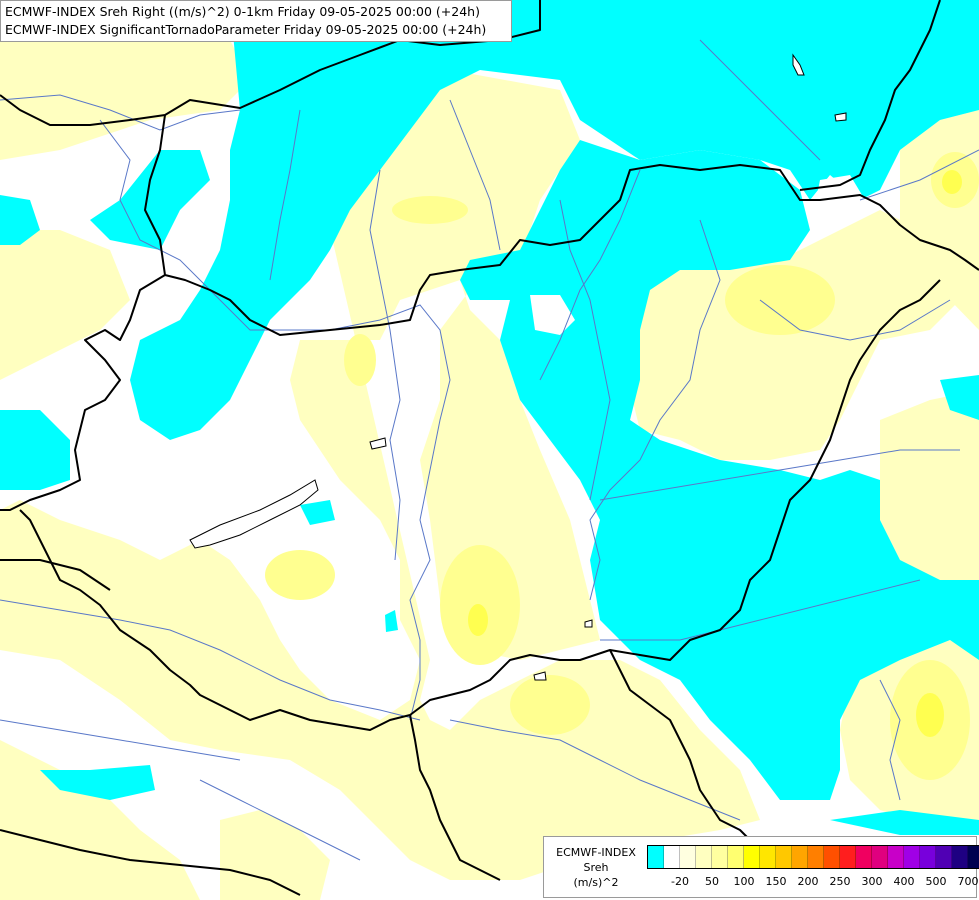 The width and height of the screenshot is (979, 900). What do you see at coordinates (872, 881) in the screenshot?
I see `legend-tick-label: 300` at bounding box center [872, 881].